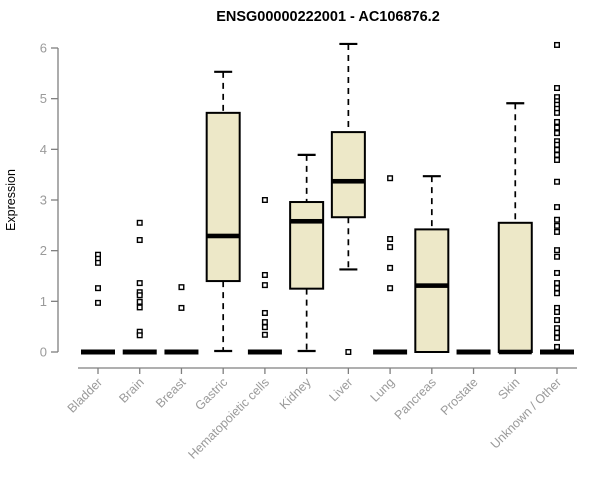  Describe the element at coordinates (228, 418) in the screenshot. I see `x-category-label: Hematopoietic cells` at that location.